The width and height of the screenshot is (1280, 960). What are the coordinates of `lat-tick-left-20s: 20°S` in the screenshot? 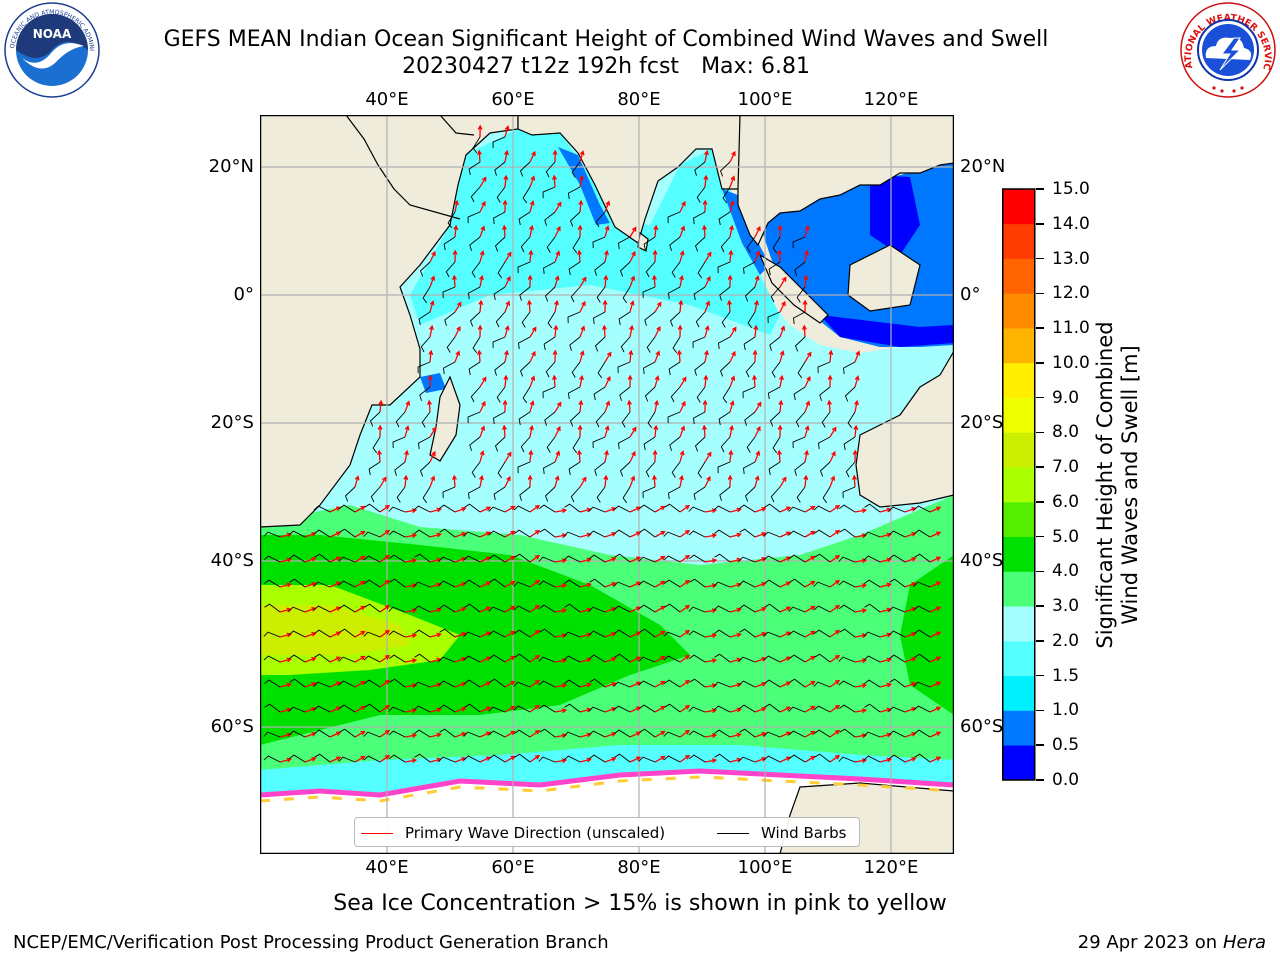 It's located at (232, 422).